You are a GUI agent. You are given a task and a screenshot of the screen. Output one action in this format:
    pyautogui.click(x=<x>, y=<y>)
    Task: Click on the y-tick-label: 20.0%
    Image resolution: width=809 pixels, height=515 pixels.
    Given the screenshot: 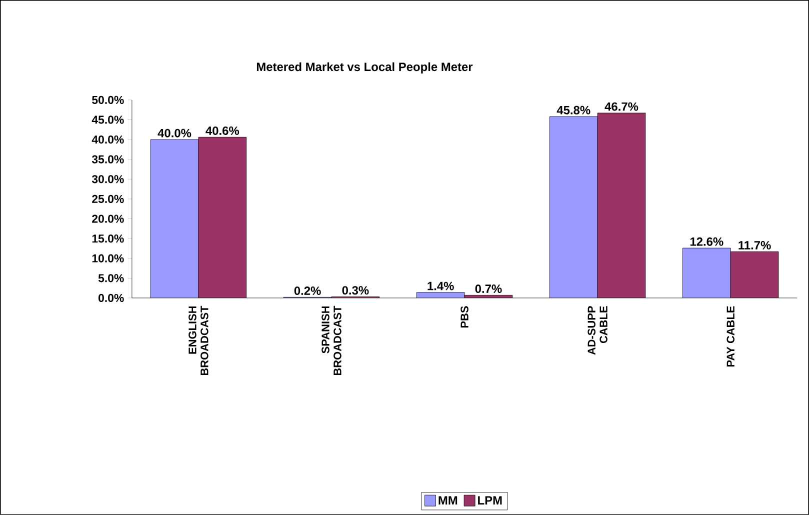 What is the action you would take?
    pyautogui.click(x=108, y=218)
    